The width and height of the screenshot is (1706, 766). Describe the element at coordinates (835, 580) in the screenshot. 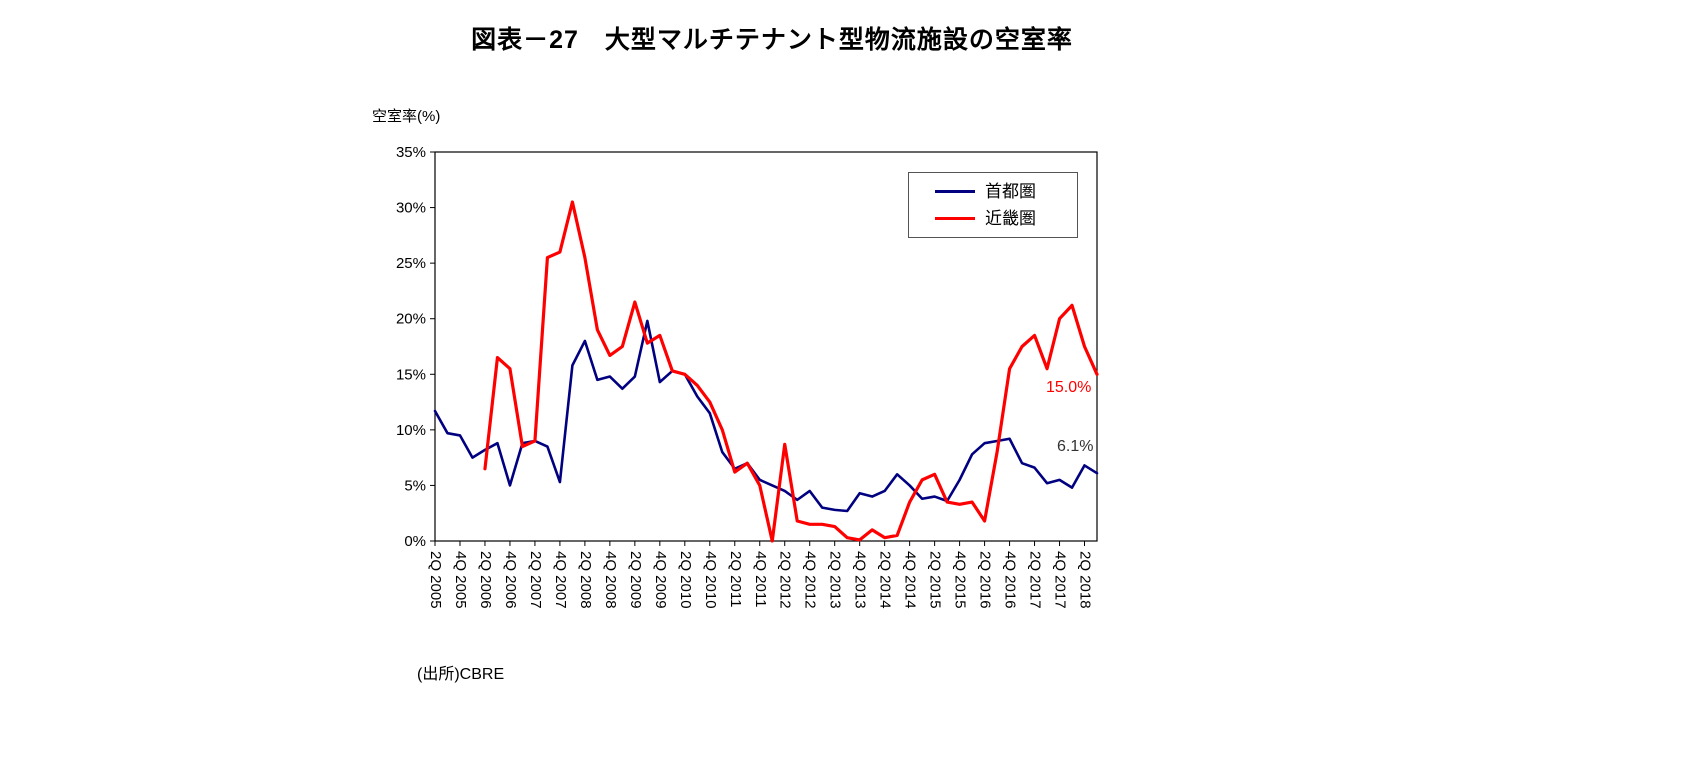

I see `x-tick-label: 2Q 2013` at that location.